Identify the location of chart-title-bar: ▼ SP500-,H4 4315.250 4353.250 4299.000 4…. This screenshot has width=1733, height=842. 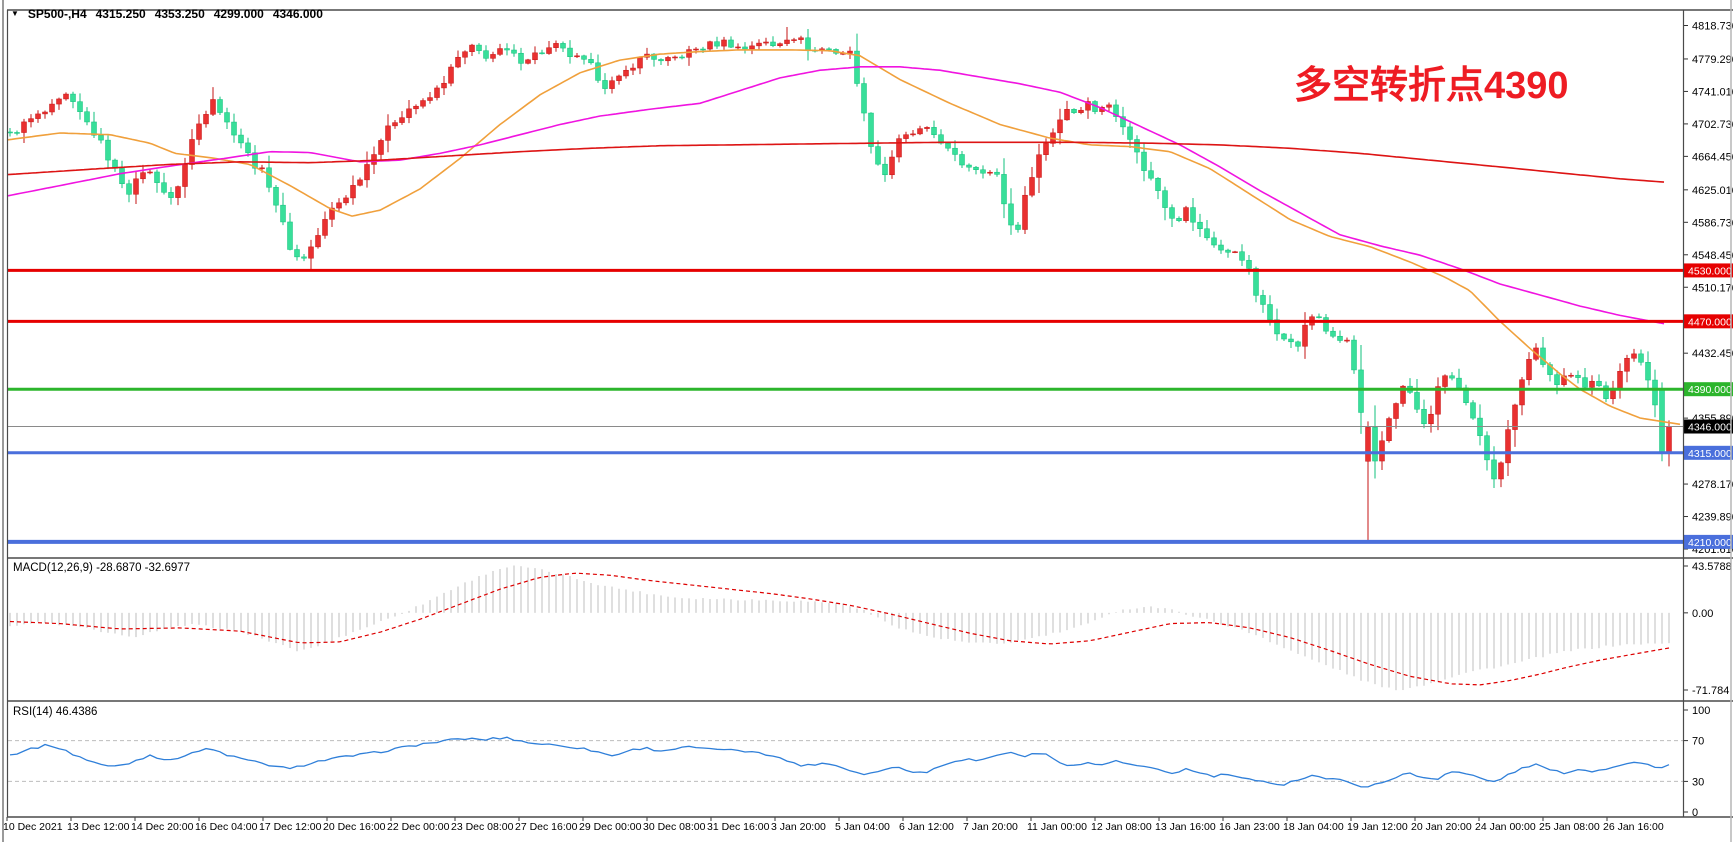
(167, 14).